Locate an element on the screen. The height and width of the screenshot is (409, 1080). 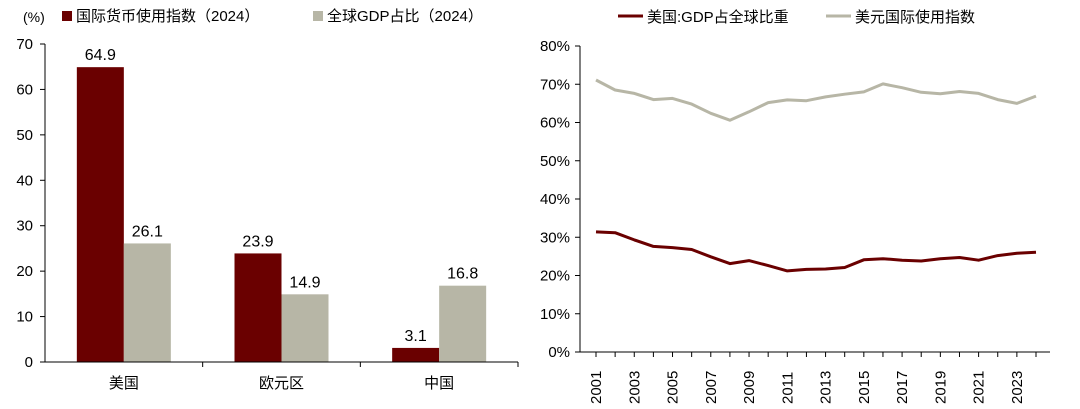
line-legend: 美国:GDP占全球比重 美元国际使用指数 is located at coordinates (796, 17).